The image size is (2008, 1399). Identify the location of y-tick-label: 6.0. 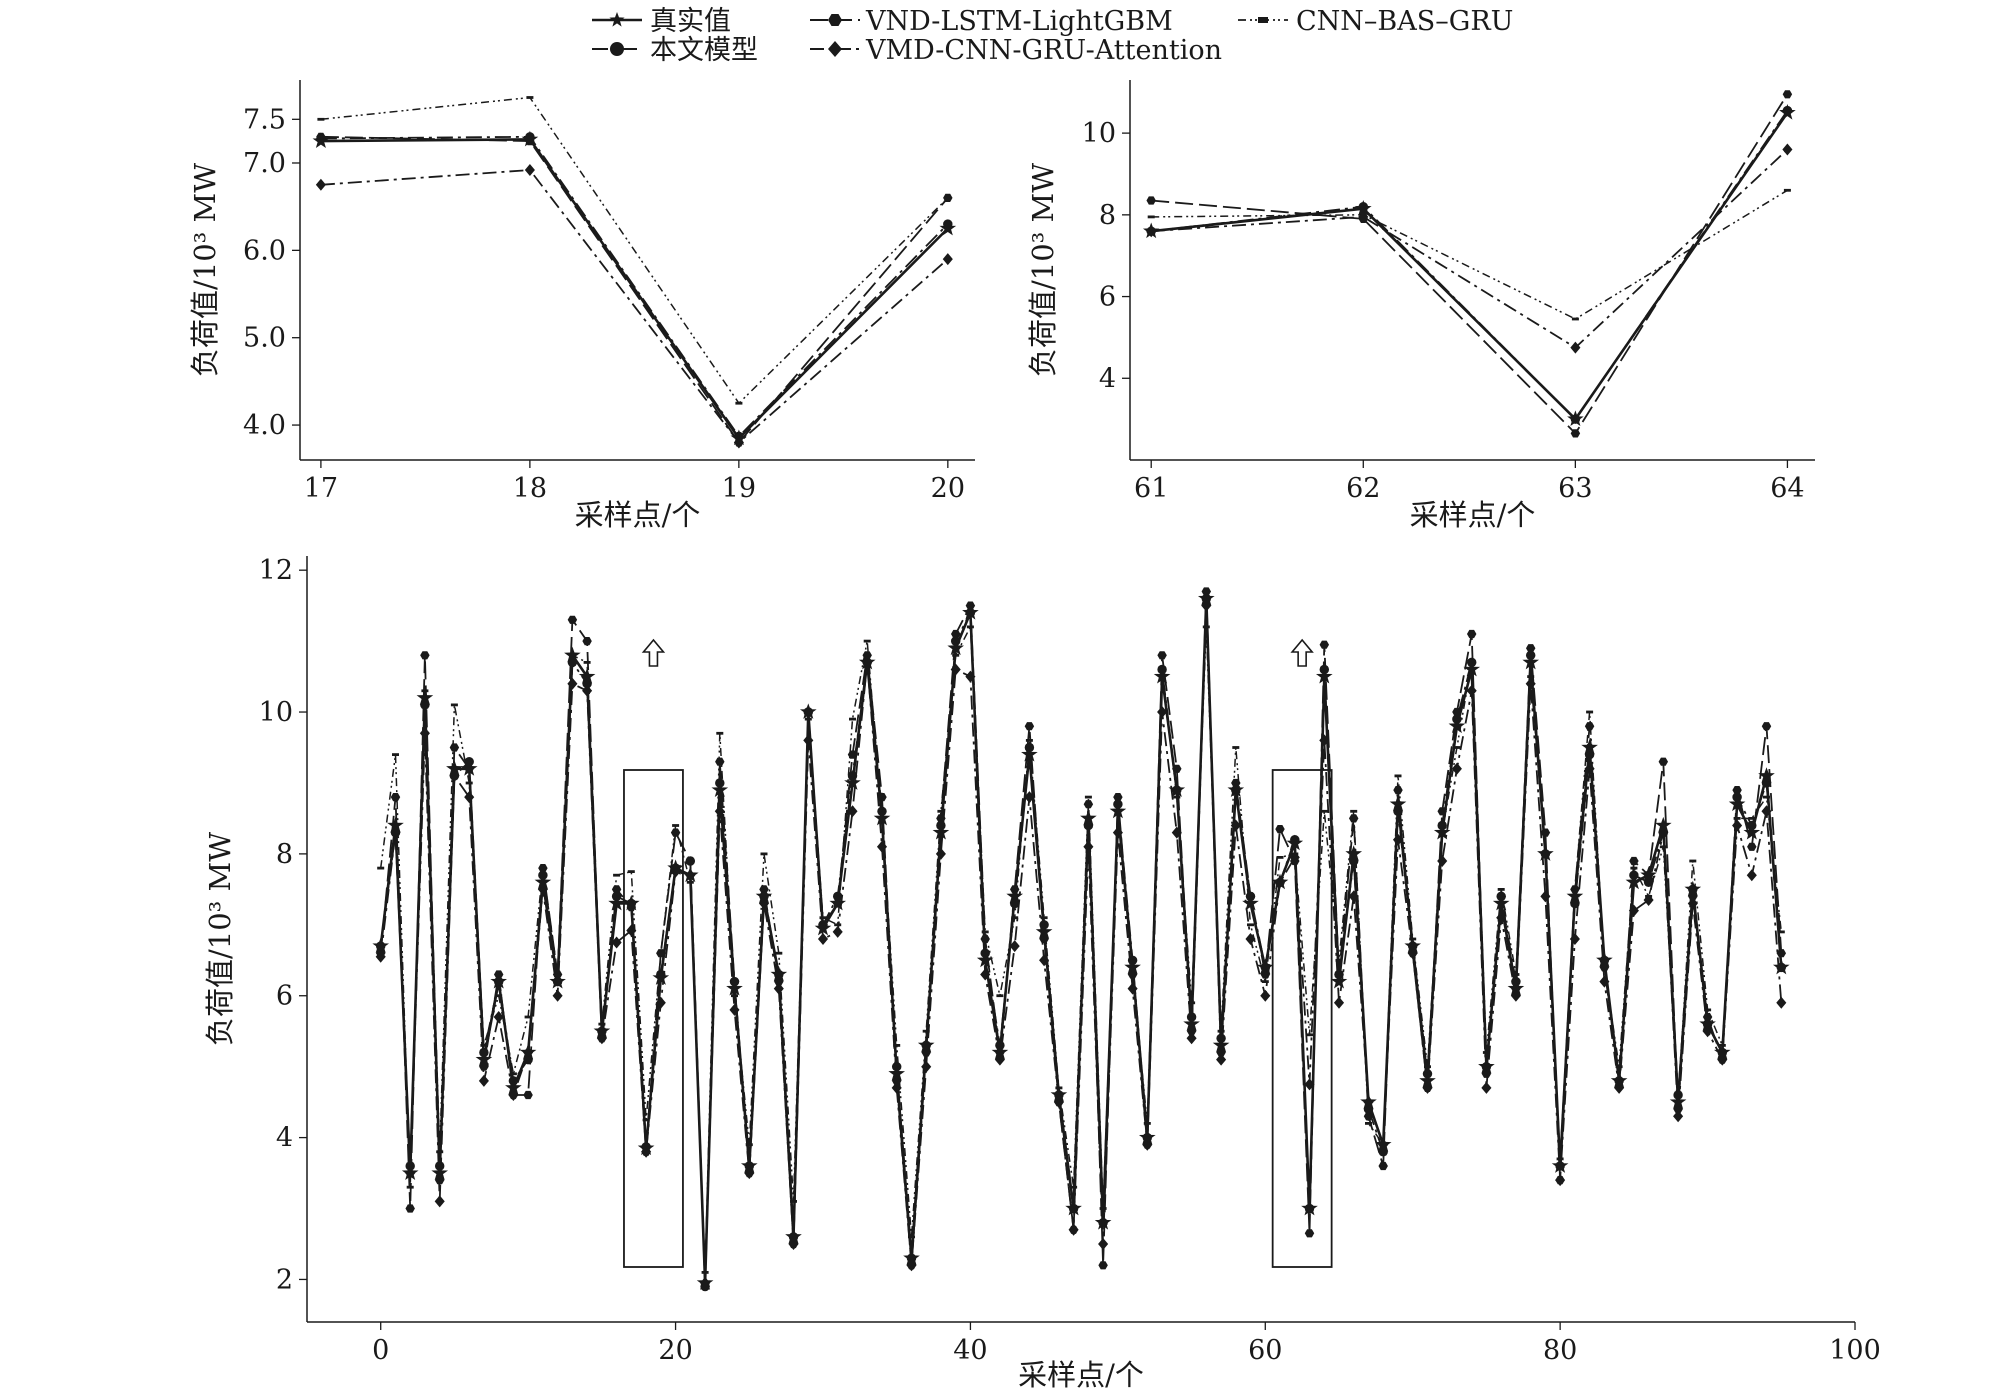
(264, 250).